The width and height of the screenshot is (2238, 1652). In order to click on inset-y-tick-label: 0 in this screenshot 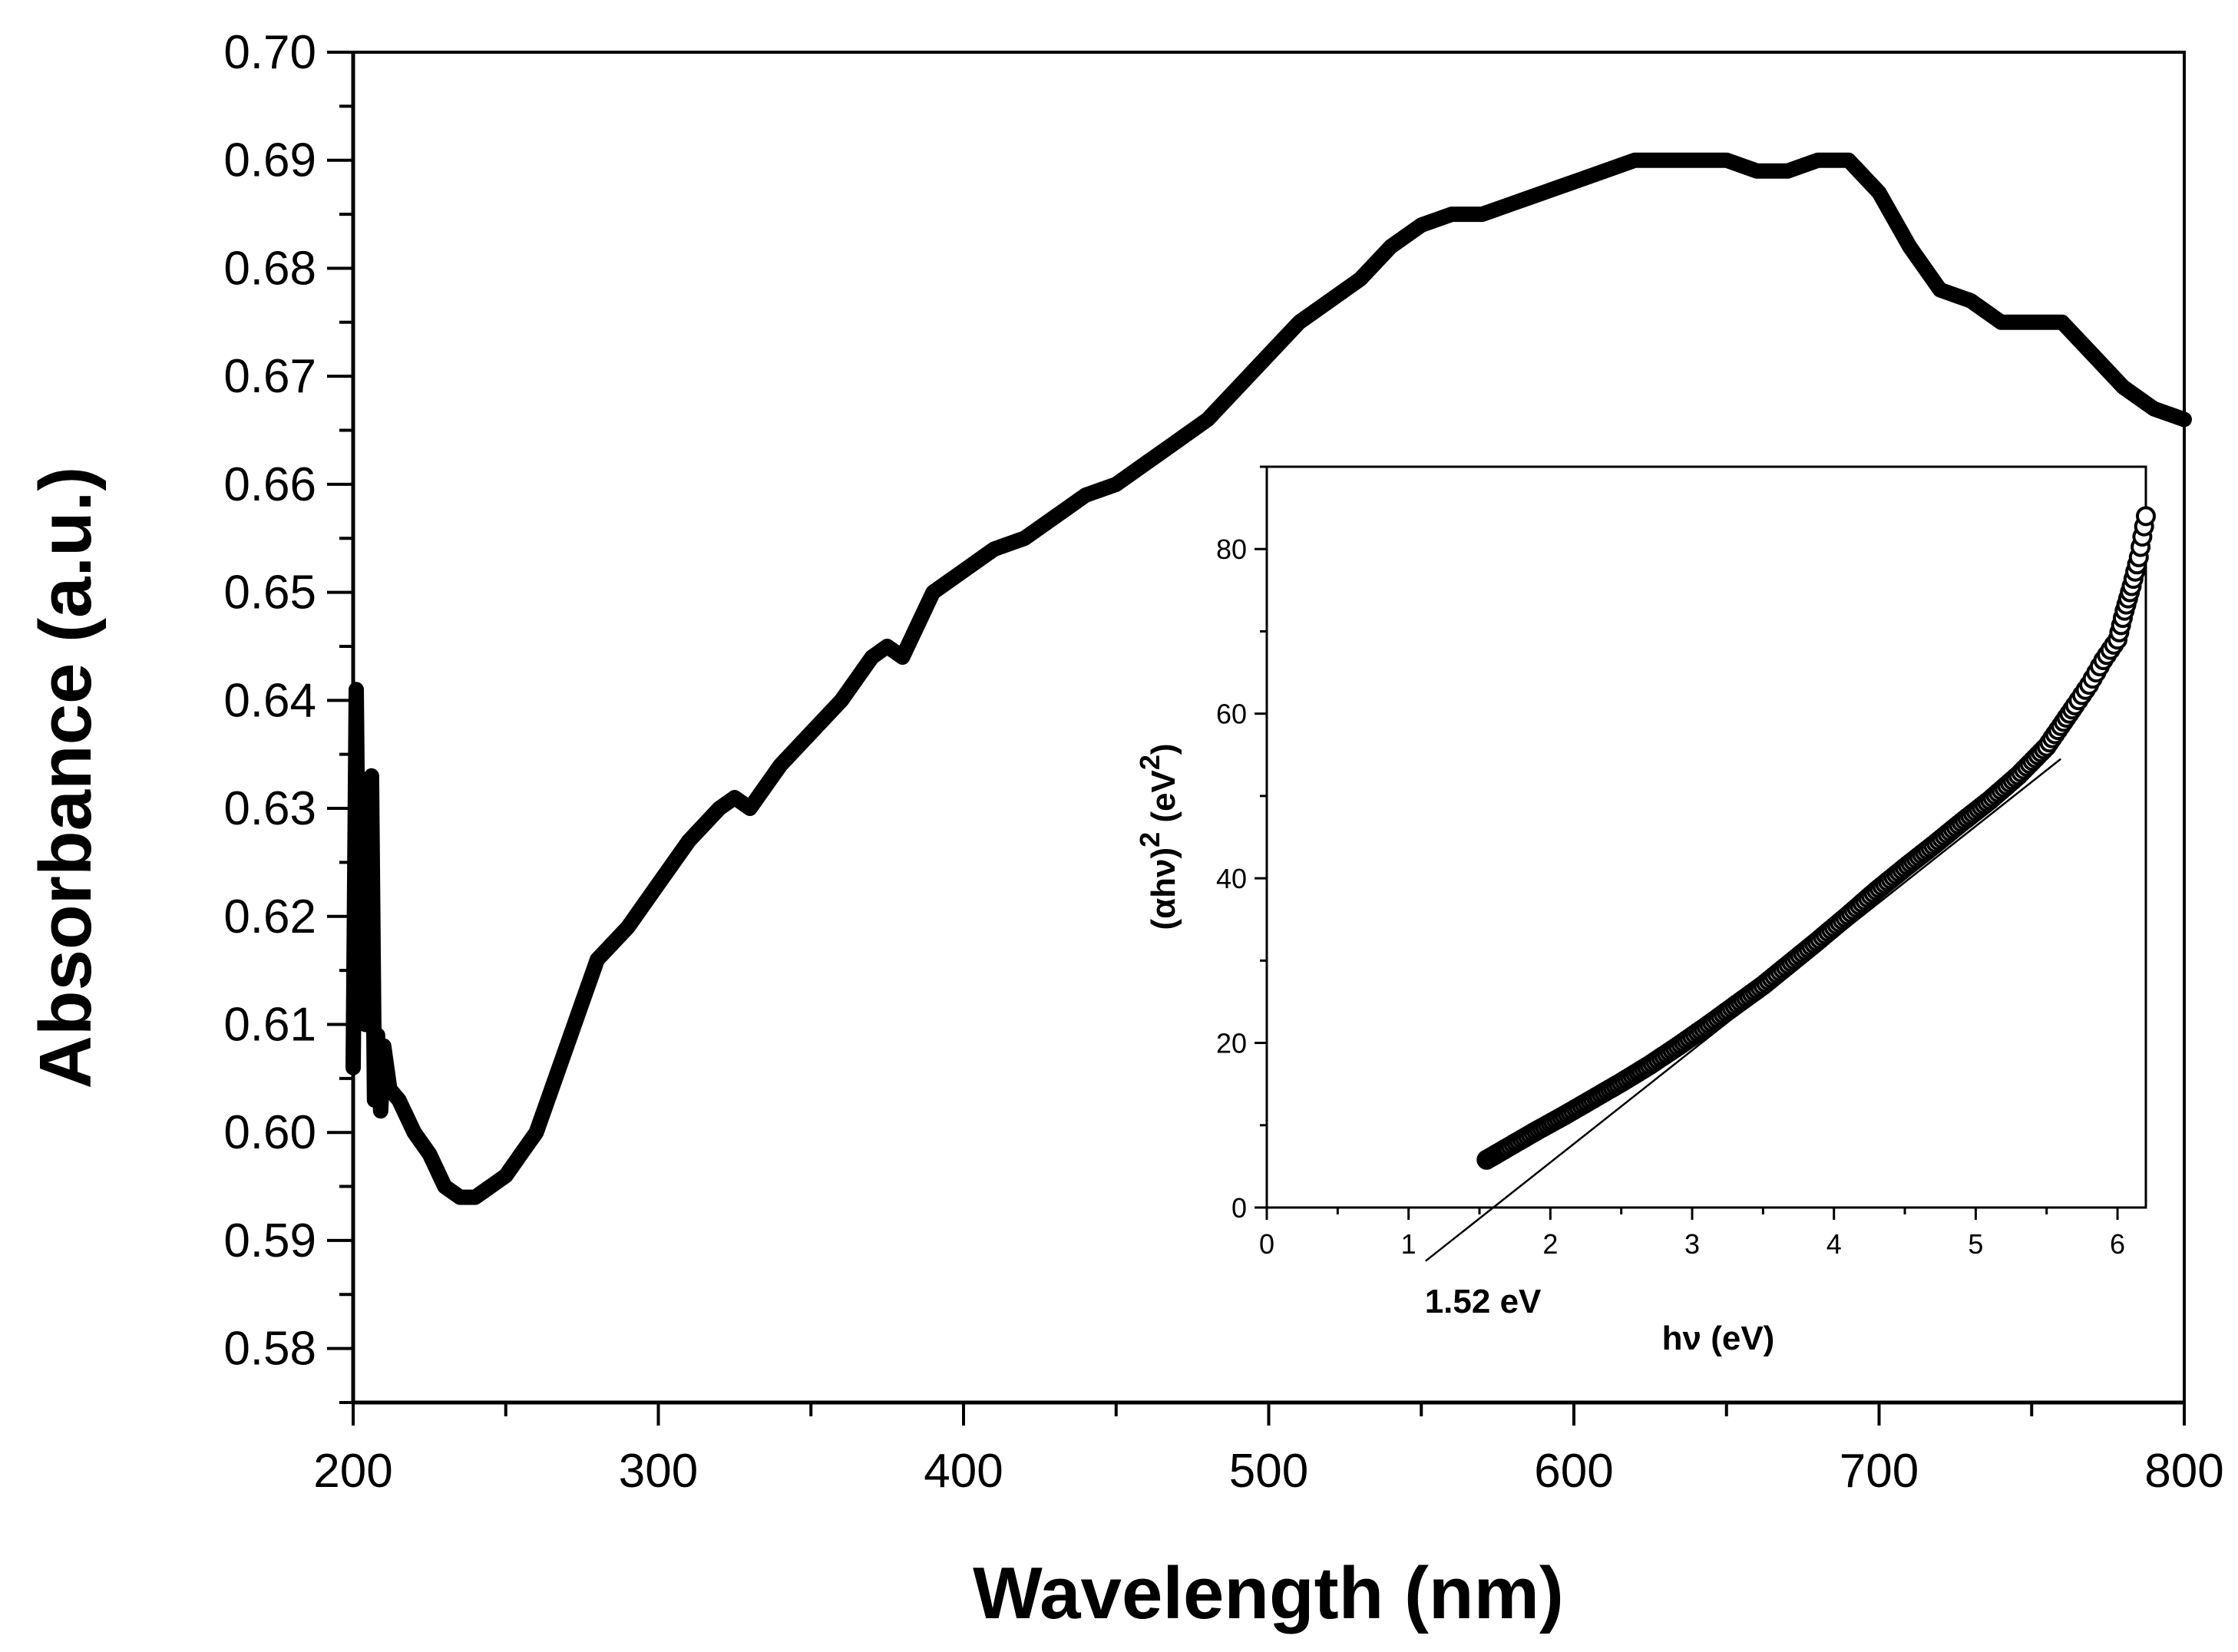, I will do `click(1239, 1208)`.